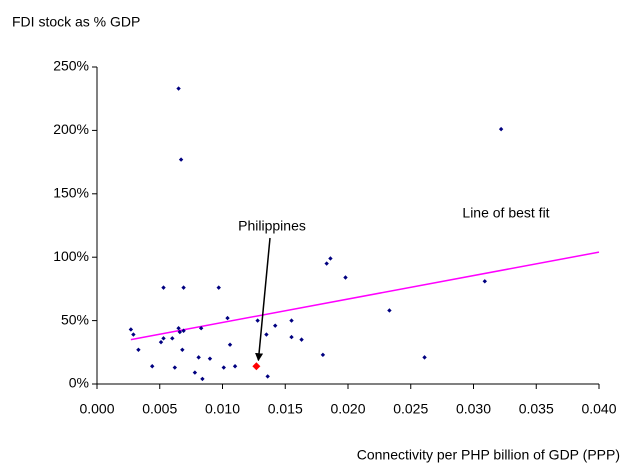 The width and height of the screenshot is (624, 468). Describe the element at coordinates (96, 409) in the screenshot. I see `x-tick-label: 0.000` at that location.